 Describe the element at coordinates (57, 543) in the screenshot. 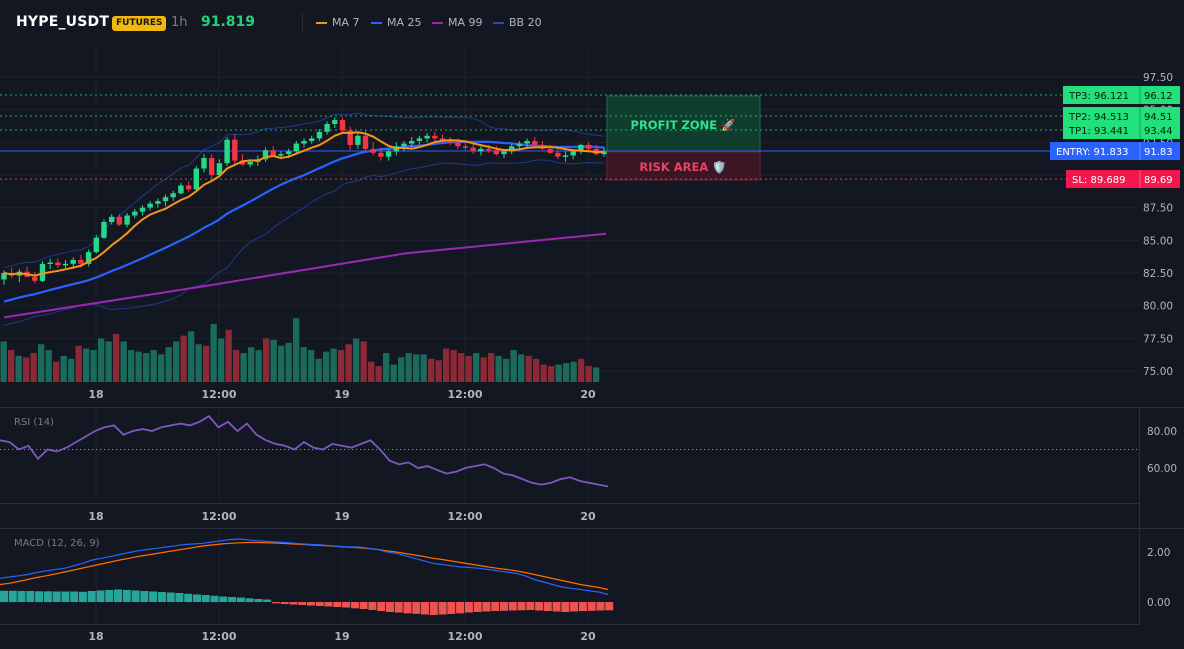

I see `macd-title: MACD (12, 26, 9)` at that location.